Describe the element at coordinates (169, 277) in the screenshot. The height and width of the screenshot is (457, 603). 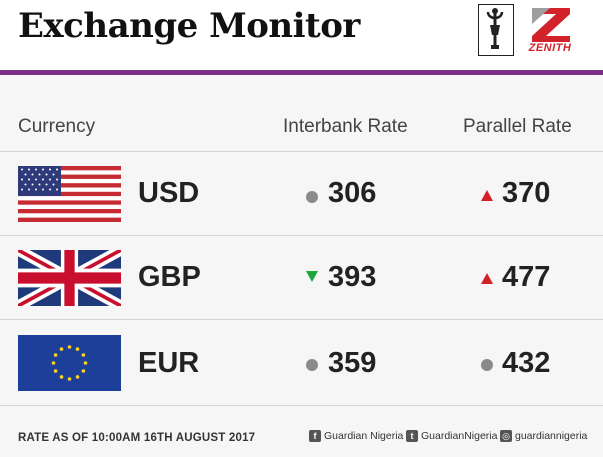
I see `currency-code: GBP` at that location.